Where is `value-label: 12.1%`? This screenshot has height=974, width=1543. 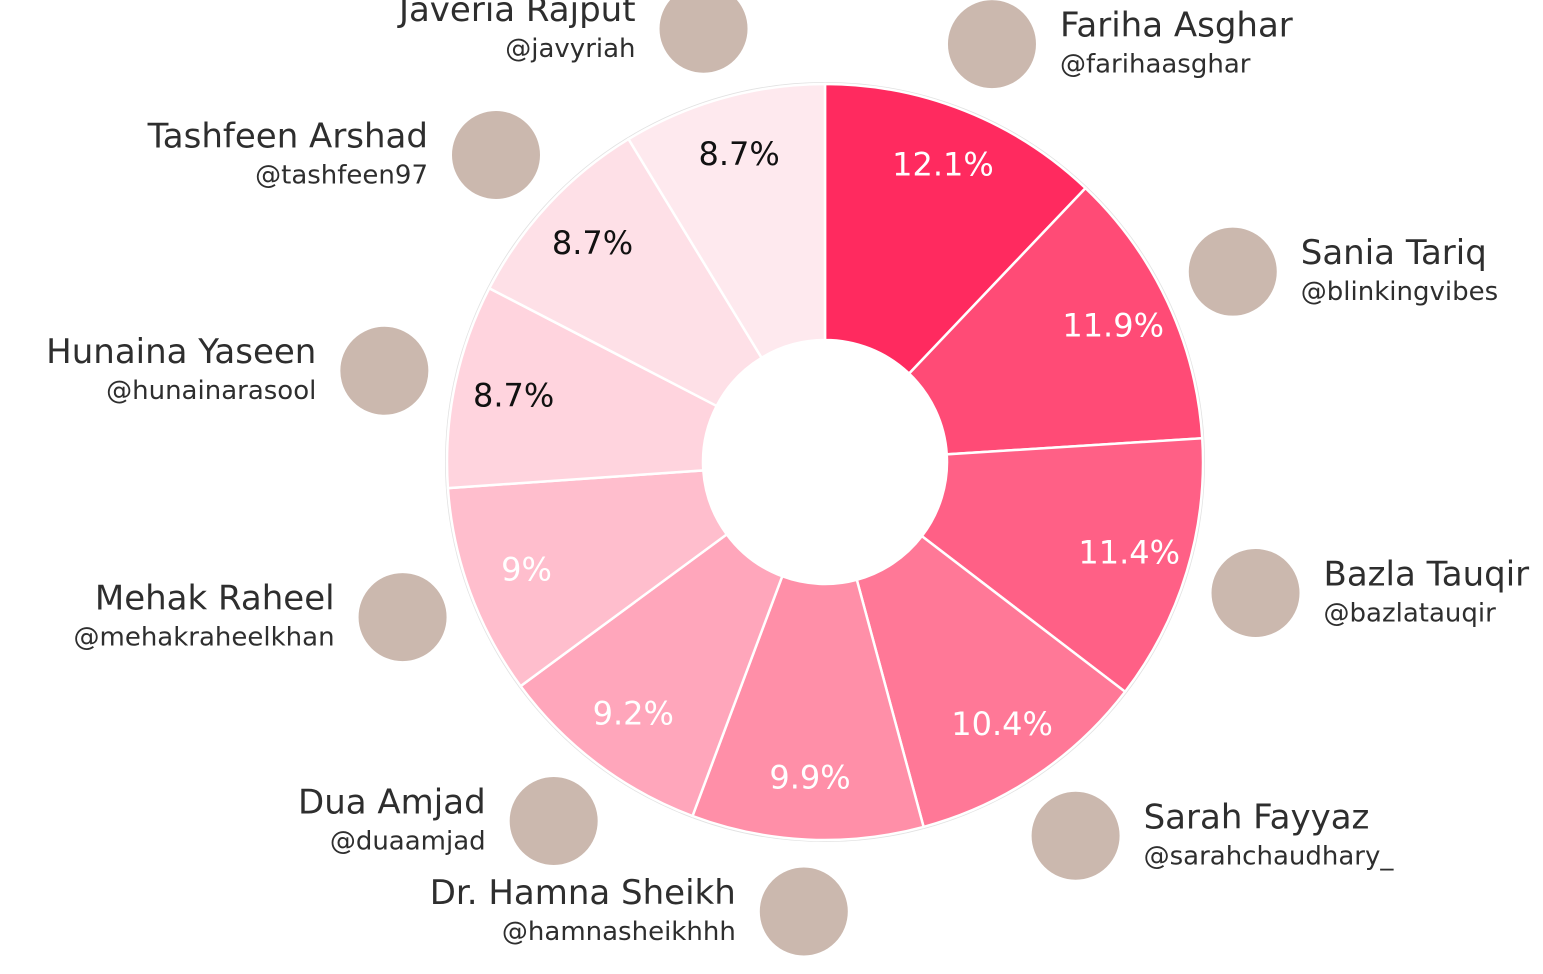 value-label: 12.1% is located at coordinates (943, 165).